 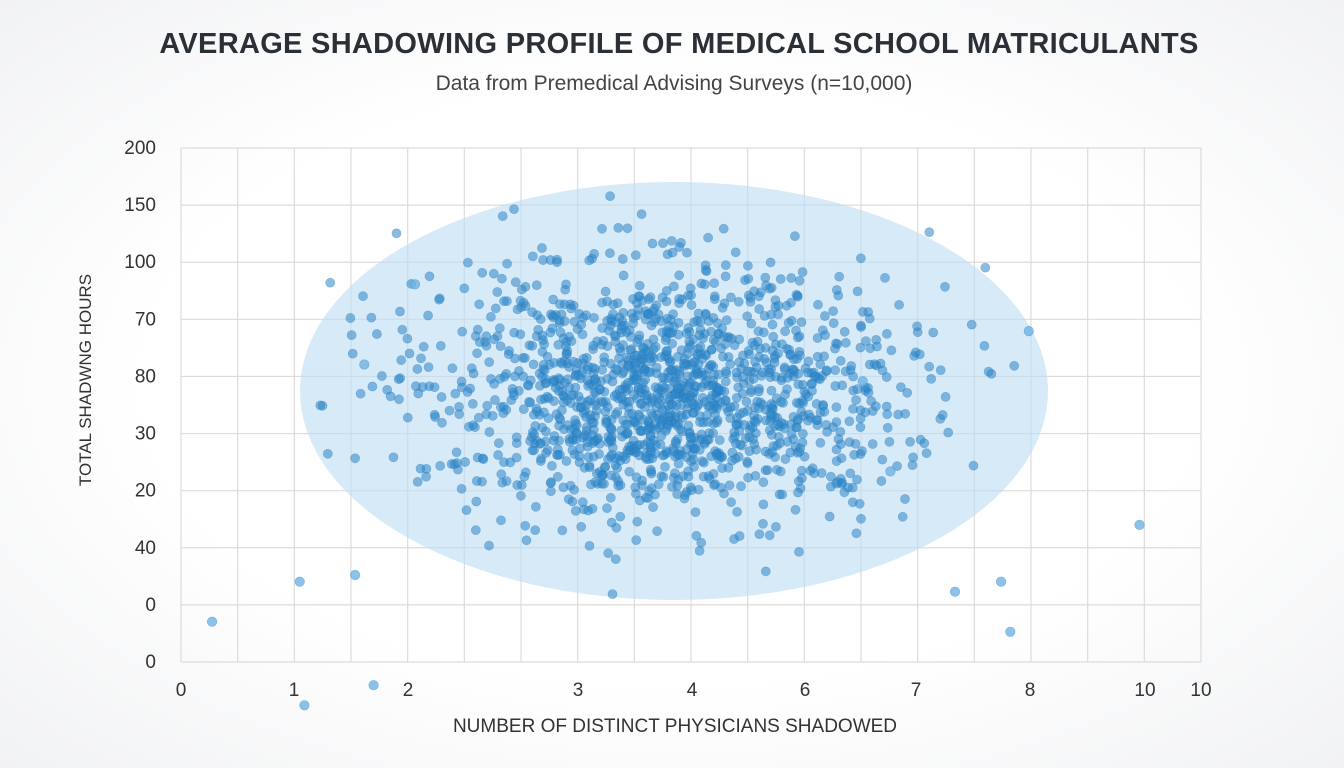 I want to click on y-tick-label: 80, so click(x=145, y=376).